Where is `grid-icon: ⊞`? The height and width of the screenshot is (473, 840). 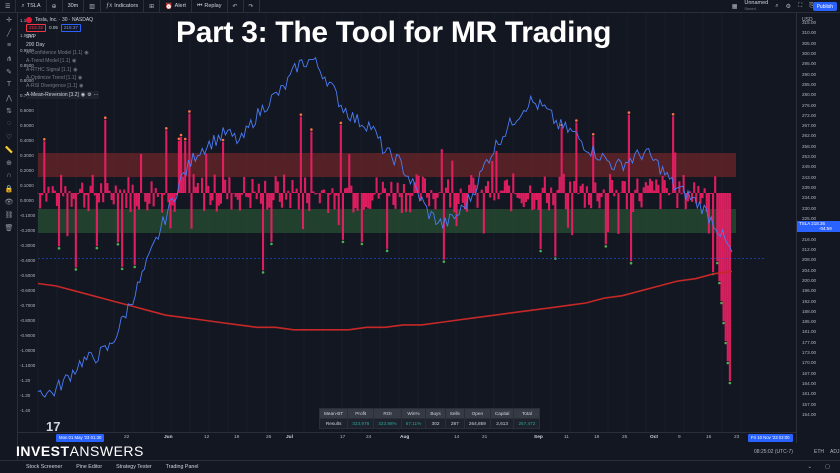
grid-icon: ⊞ is located at coordinates (152, 6).